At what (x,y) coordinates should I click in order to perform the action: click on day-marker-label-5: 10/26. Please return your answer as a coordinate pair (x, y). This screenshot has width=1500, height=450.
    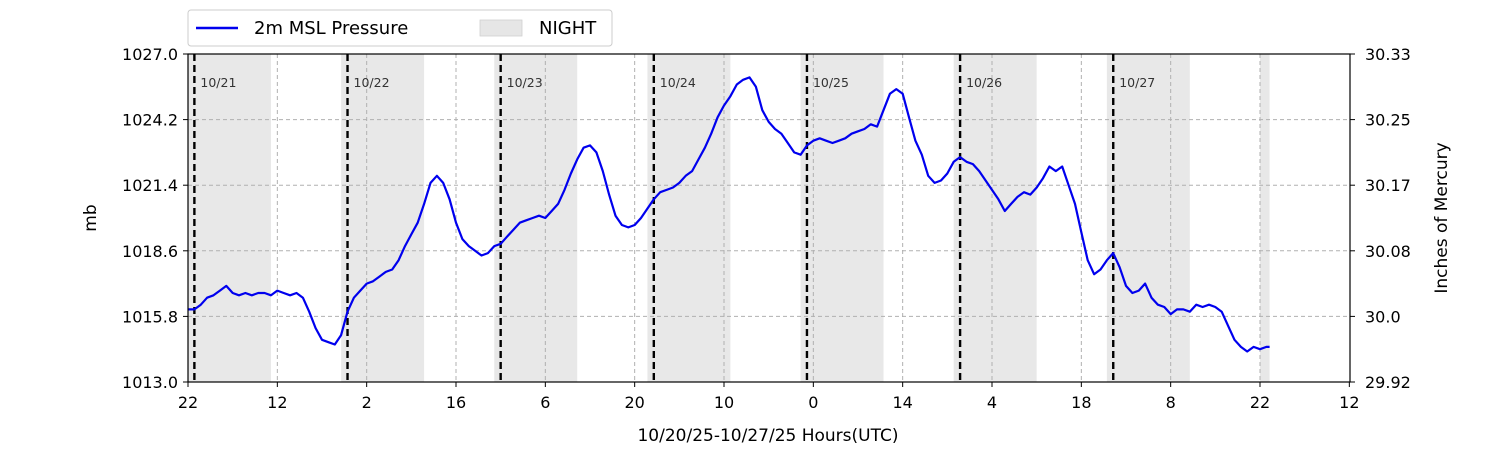
    Looking at the image, I should click on (984, 82).